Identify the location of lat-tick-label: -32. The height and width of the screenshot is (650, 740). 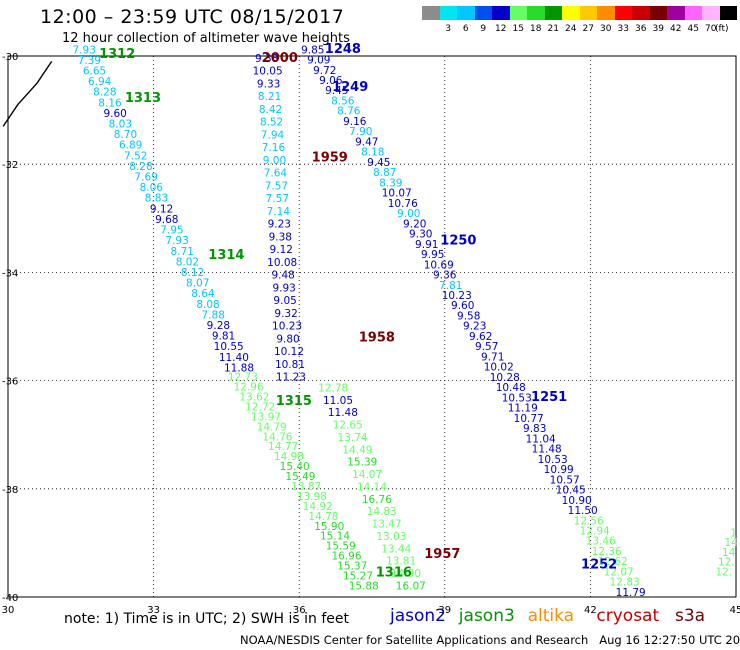
(10, 165).